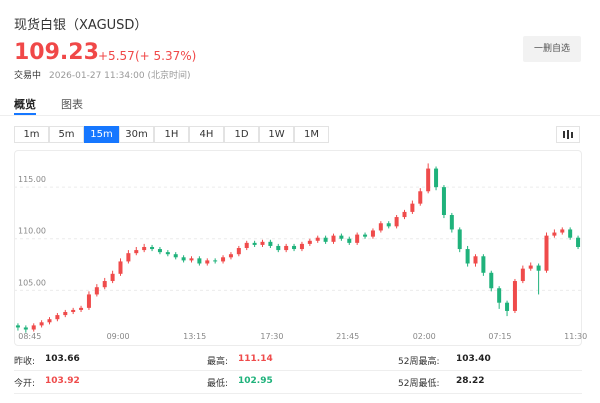 This screenshot has width=600, height=403. Describe the element at coordinates (66, 134) in the screenshot. I see `interval-button: 5m` at that location.